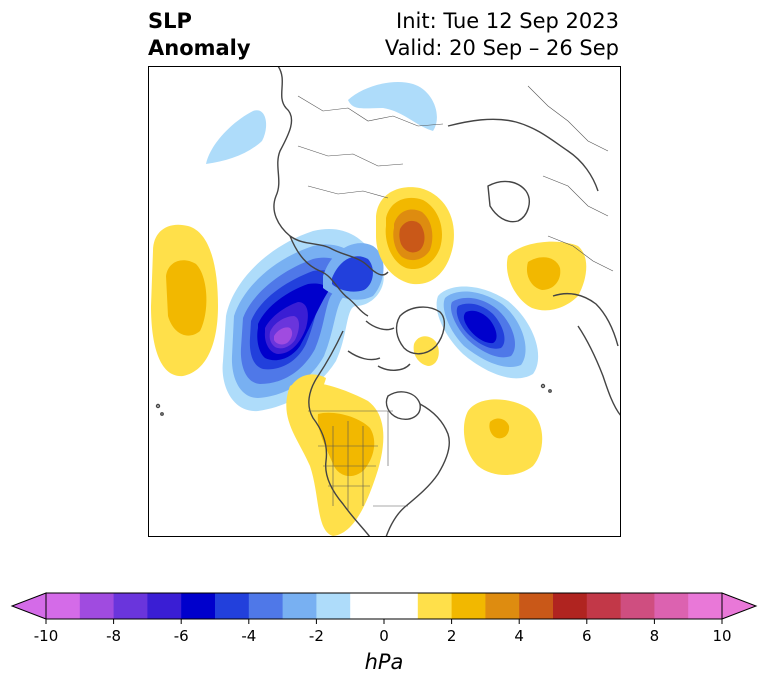  Describe the element at coordinates (28, 606) in the screenshot. I see `colorbar-extend-min` at that location.